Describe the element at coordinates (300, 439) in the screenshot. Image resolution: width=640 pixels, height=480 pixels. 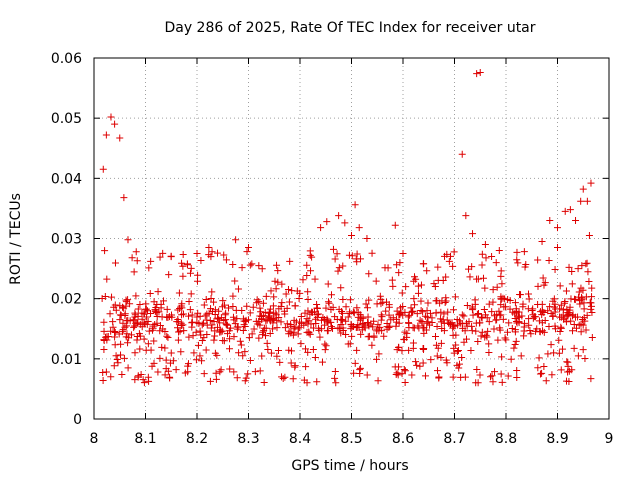
I see `x-tick-label: 8.4` at that location.